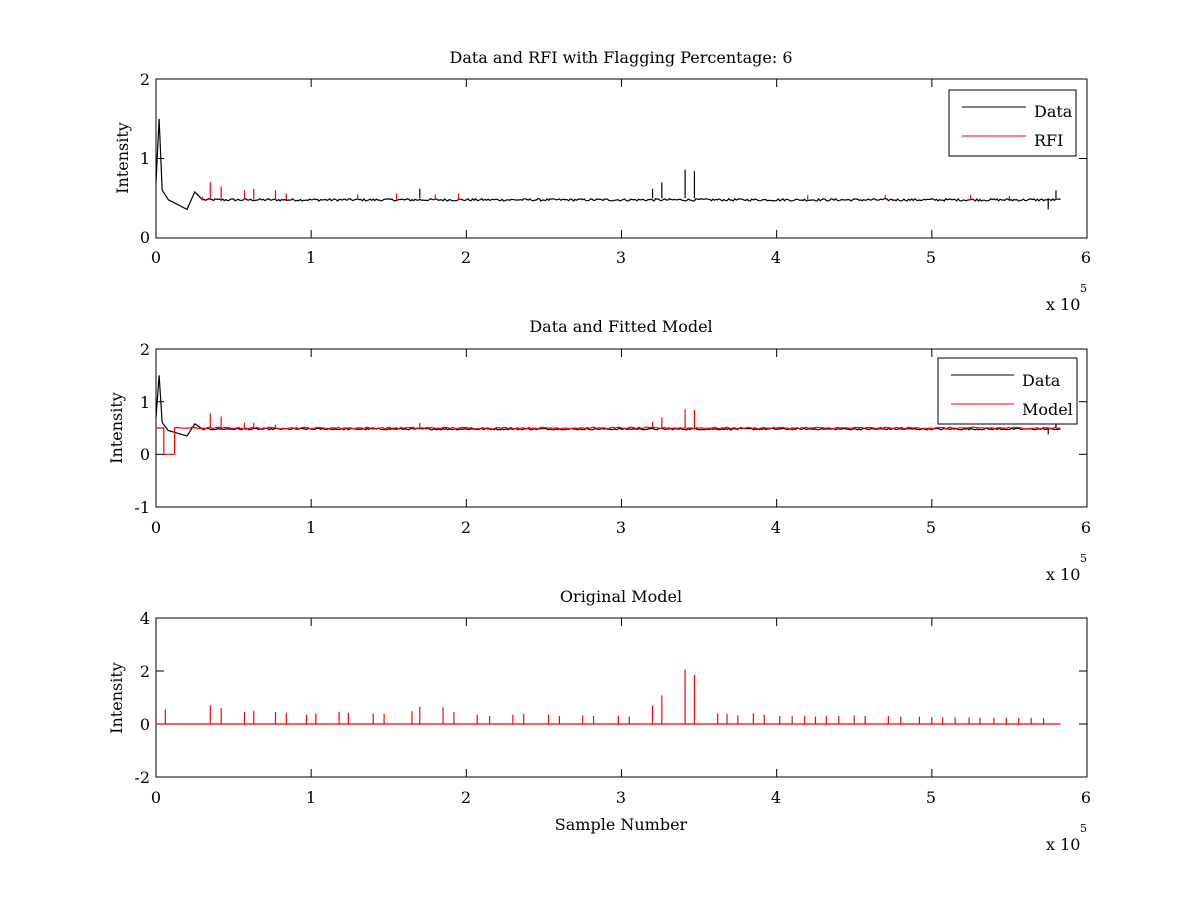 Image resolution: width=1200 pixels, height=900 pixels. What do you see at coordinates (1041, 380) in the screenshot?
I see `panel-2-legend-data-label: Data` at bounding box center [1041, 380].